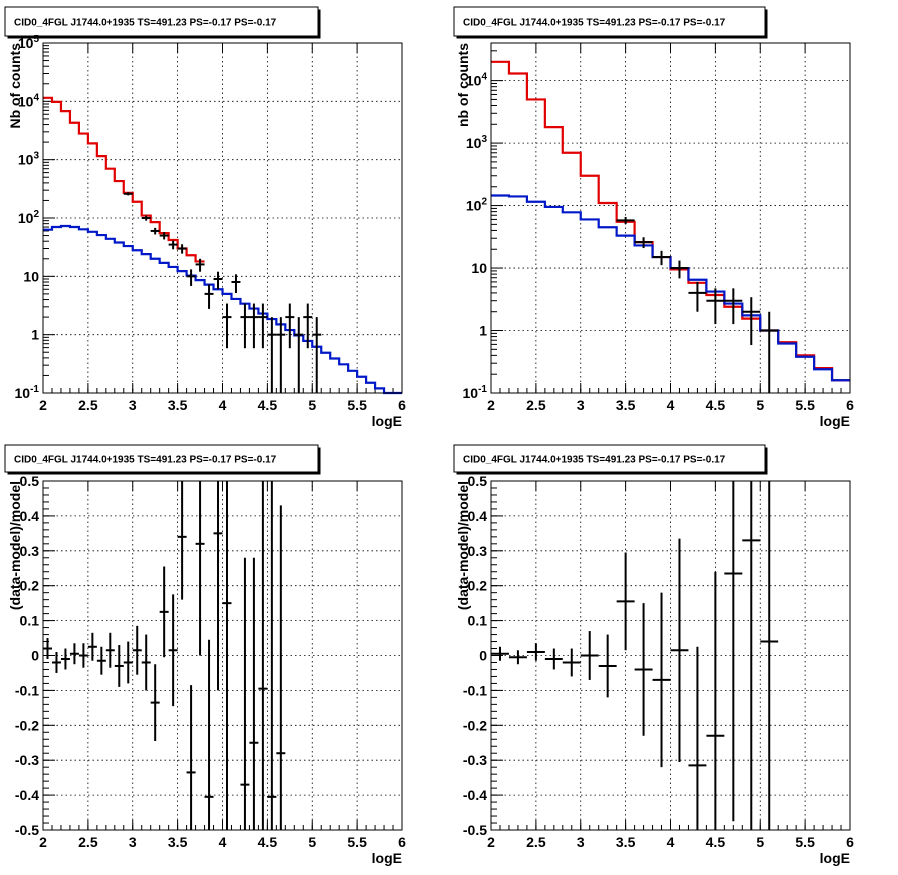 The height and width of the screenshot is (875, 898). Describe the element at coordinates (478, 586) in the screenshot. I see `y-tick-label: 0.2` at that location.